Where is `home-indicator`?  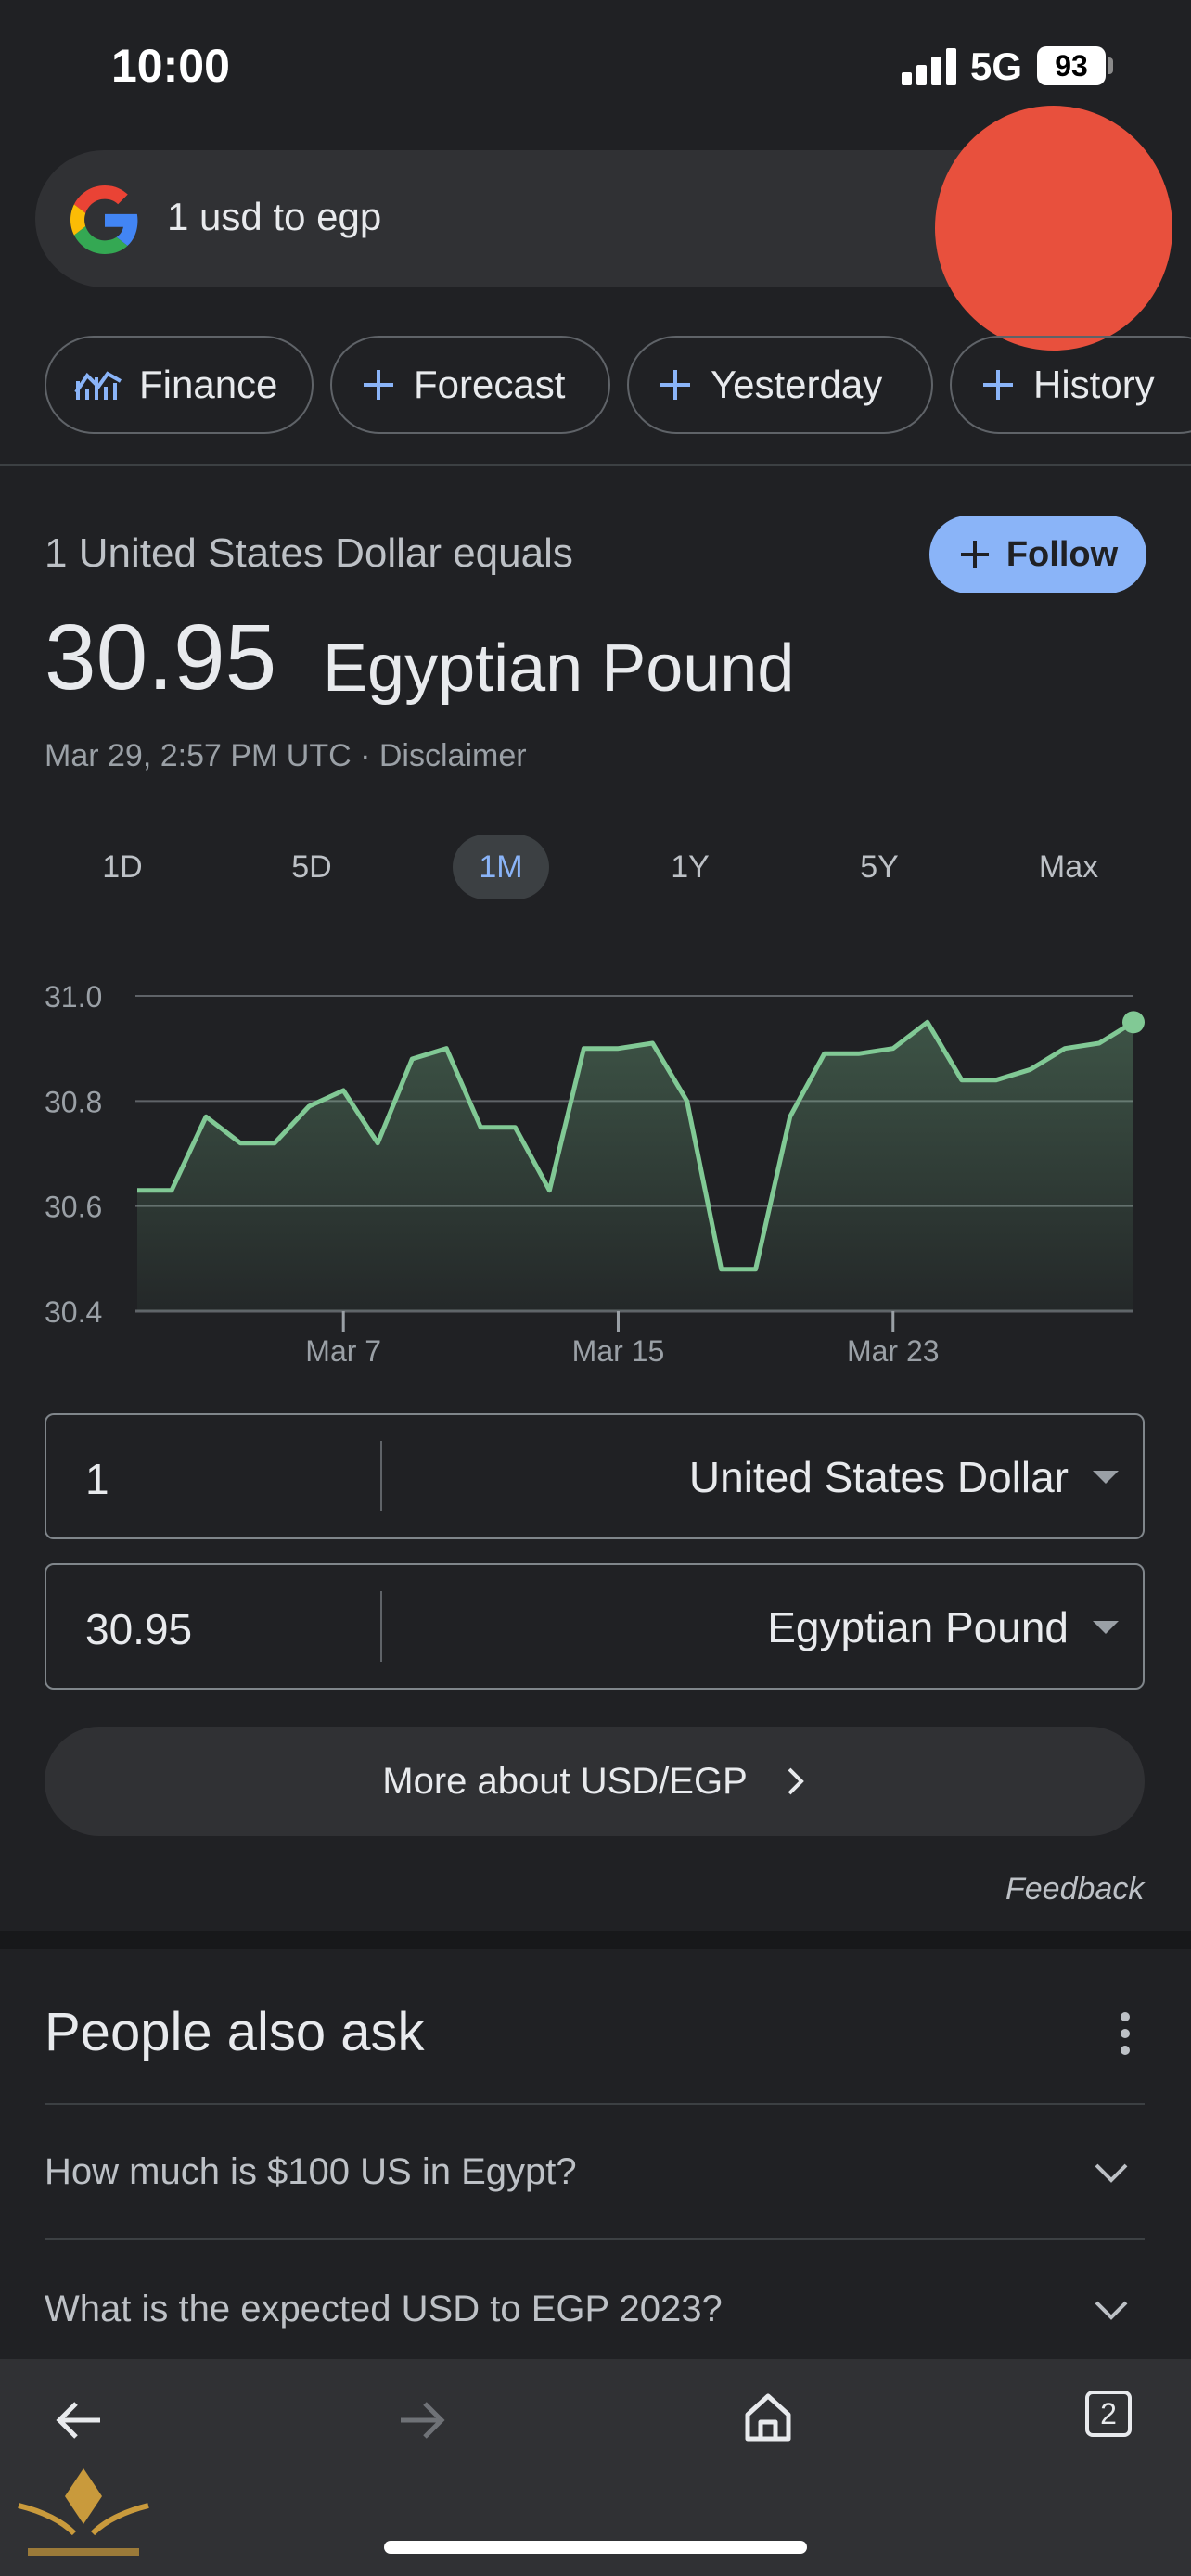
home-indicator is located at coordinates (595, 2547).